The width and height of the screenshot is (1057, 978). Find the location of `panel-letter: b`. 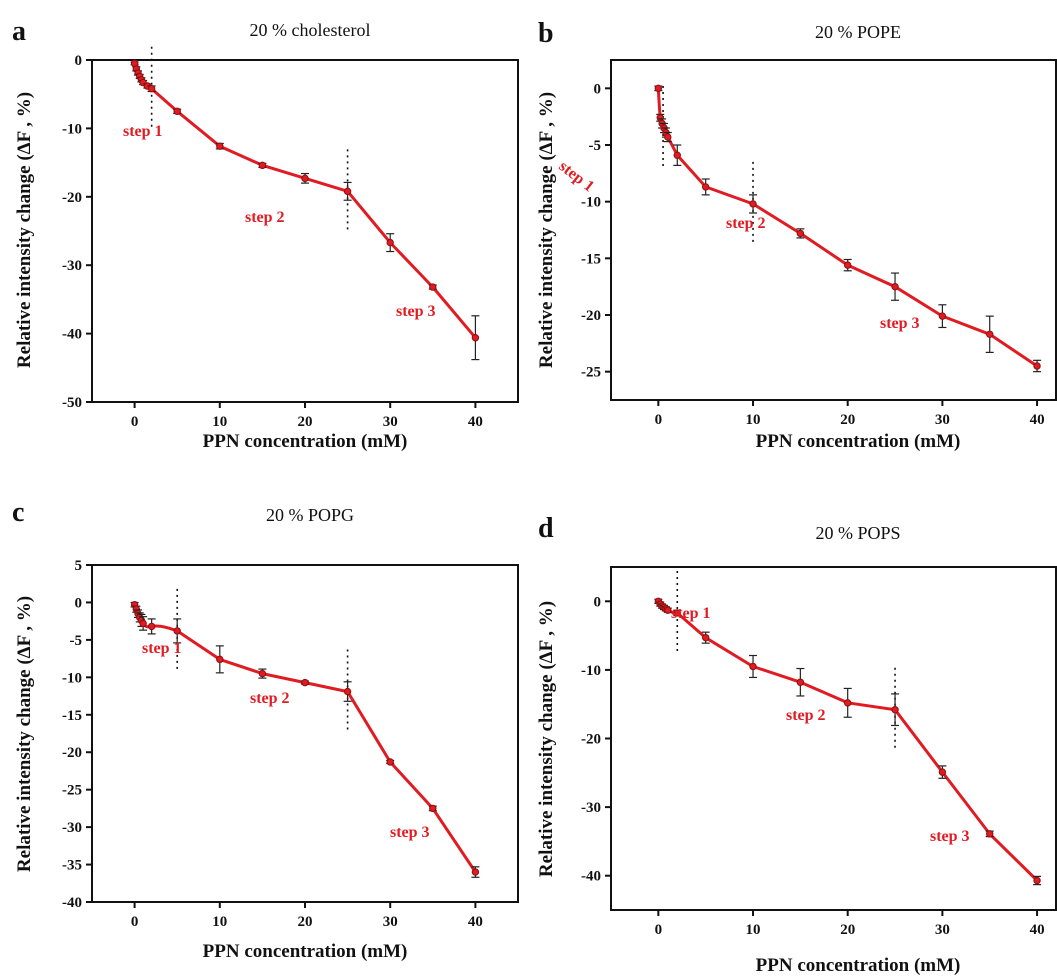

panel-letter: b is located at coordinates (546, 33).